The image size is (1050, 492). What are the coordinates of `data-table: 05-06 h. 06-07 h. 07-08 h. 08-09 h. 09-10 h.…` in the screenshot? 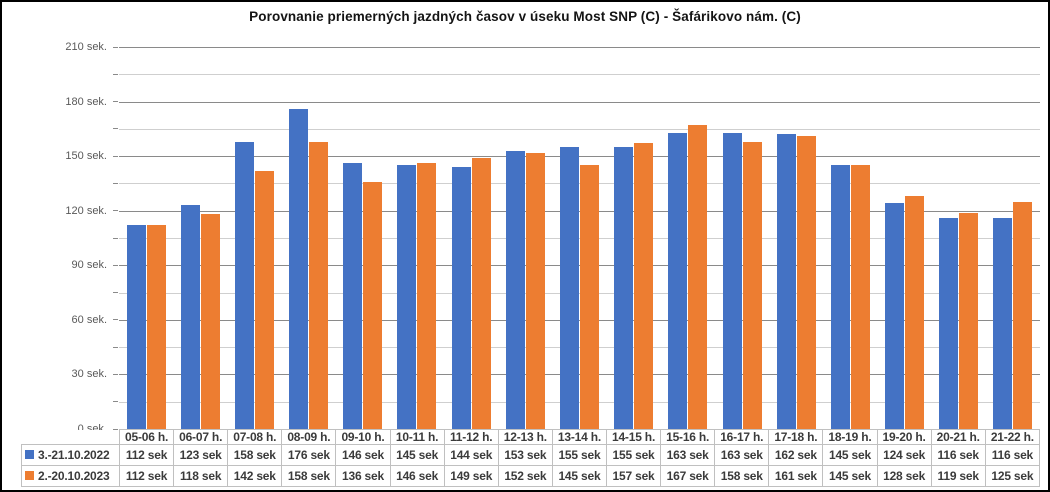 It's located at (531, 458).